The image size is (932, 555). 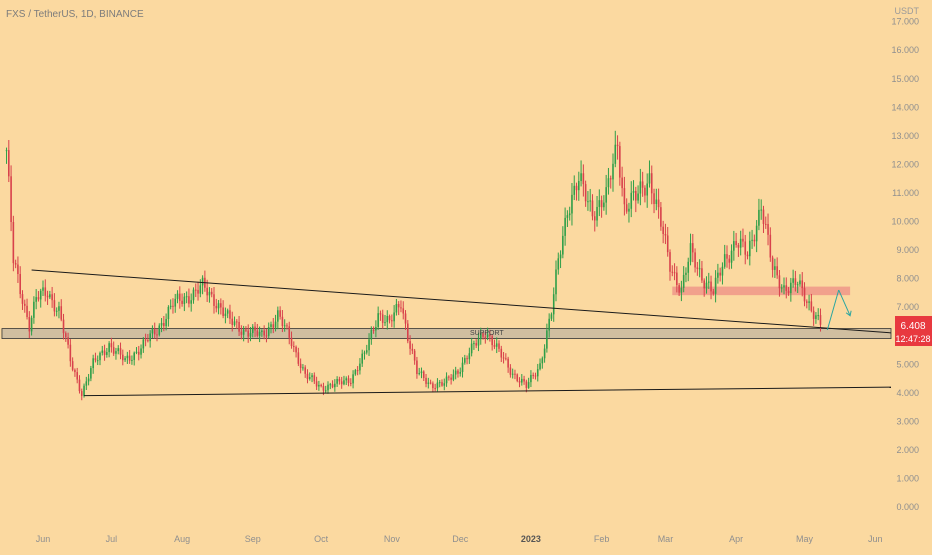 What do you see at coordinates (446, 333) in the screenshot?
I see `support-zone` at bounding box center [446, 333].